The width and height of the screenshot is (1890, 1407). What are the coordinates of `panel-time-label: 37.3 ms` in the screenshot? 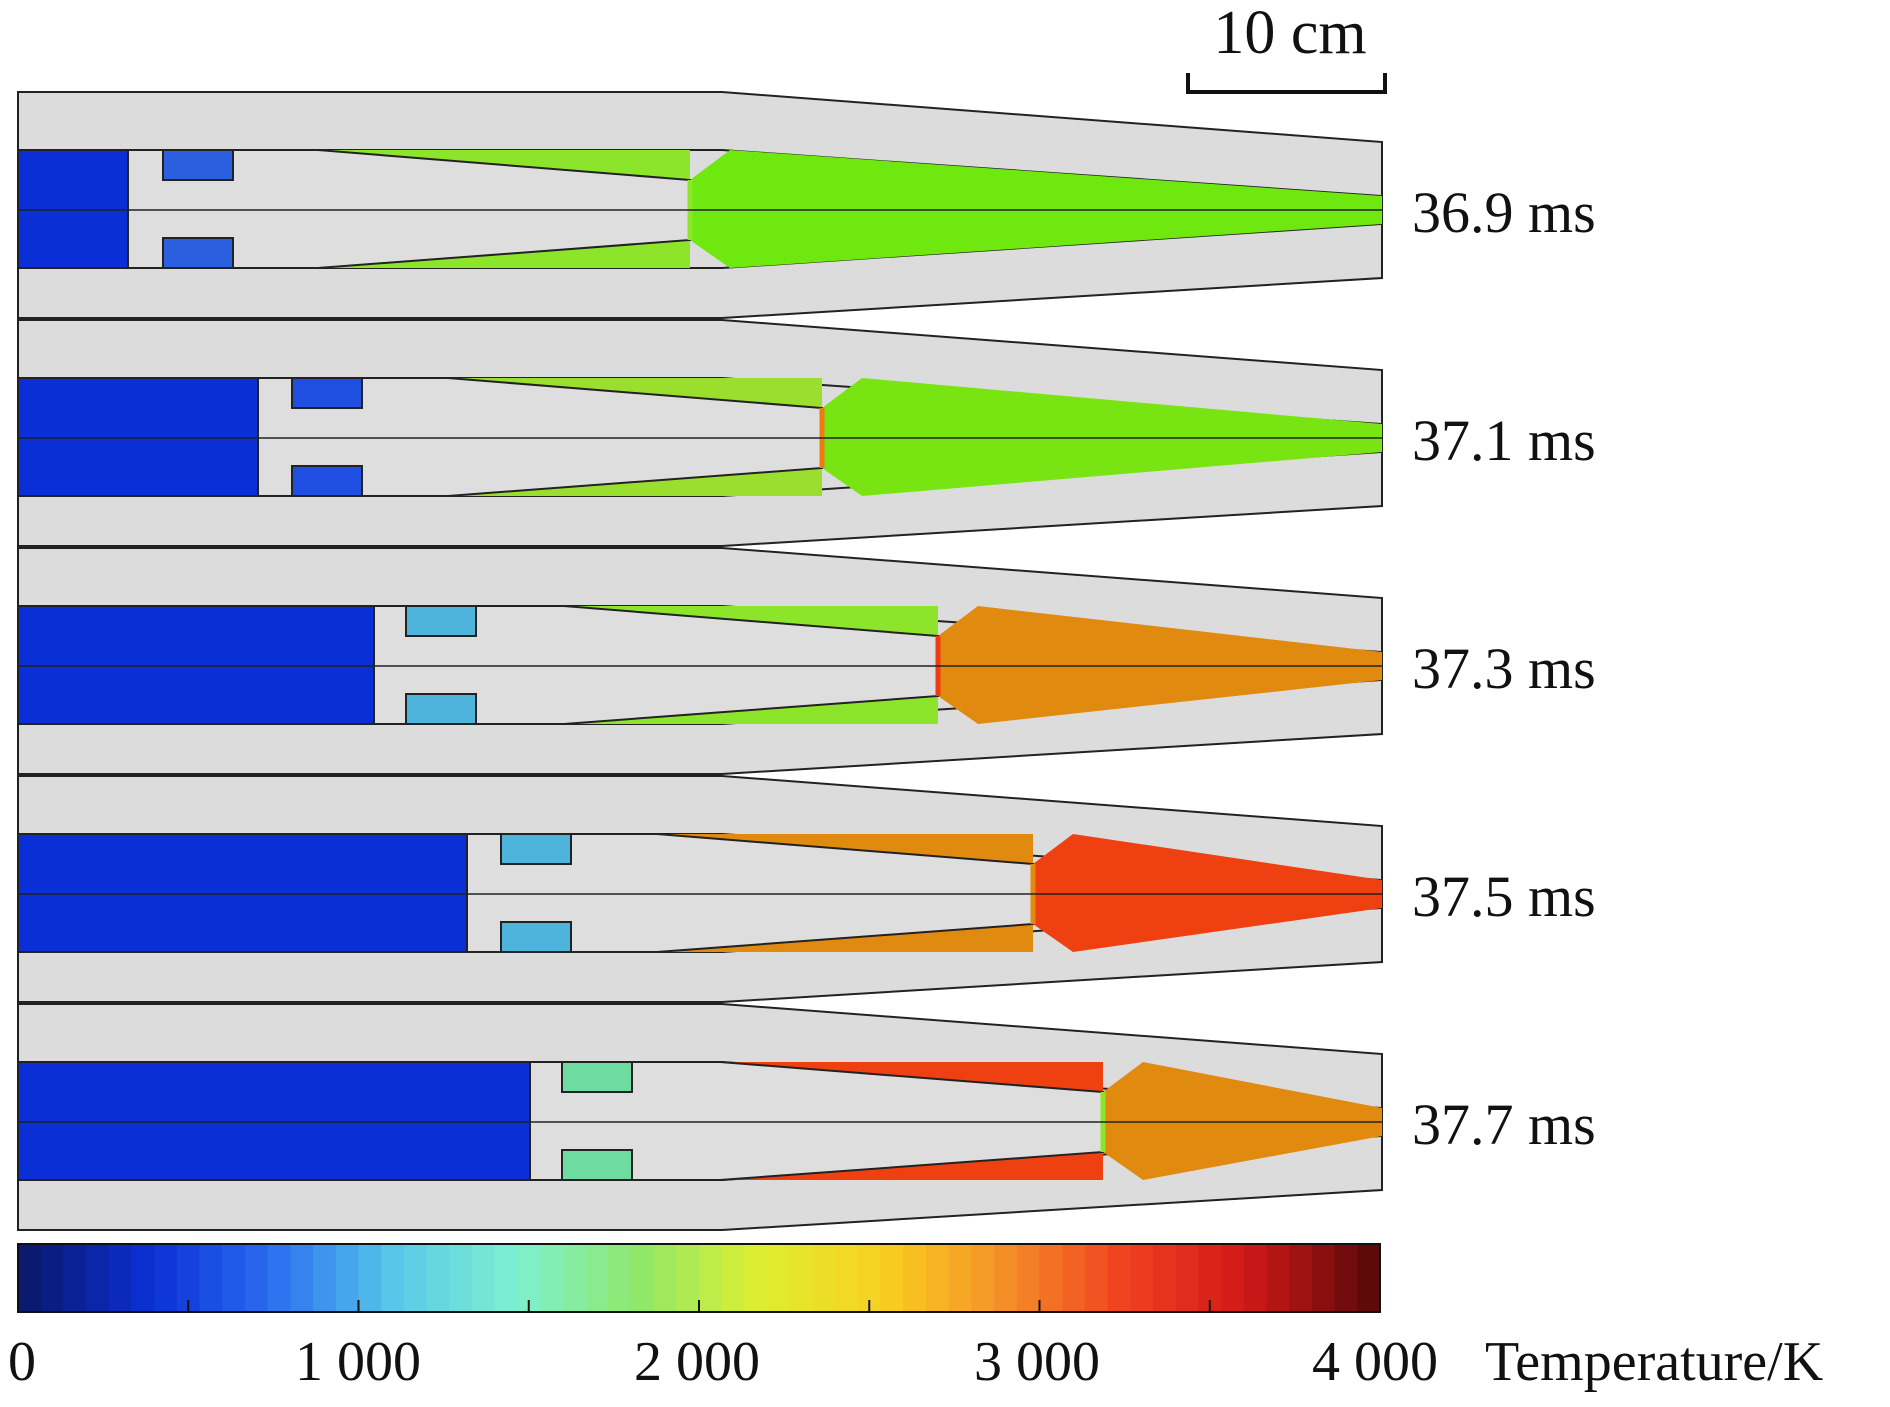 It's located at (1504, 668).